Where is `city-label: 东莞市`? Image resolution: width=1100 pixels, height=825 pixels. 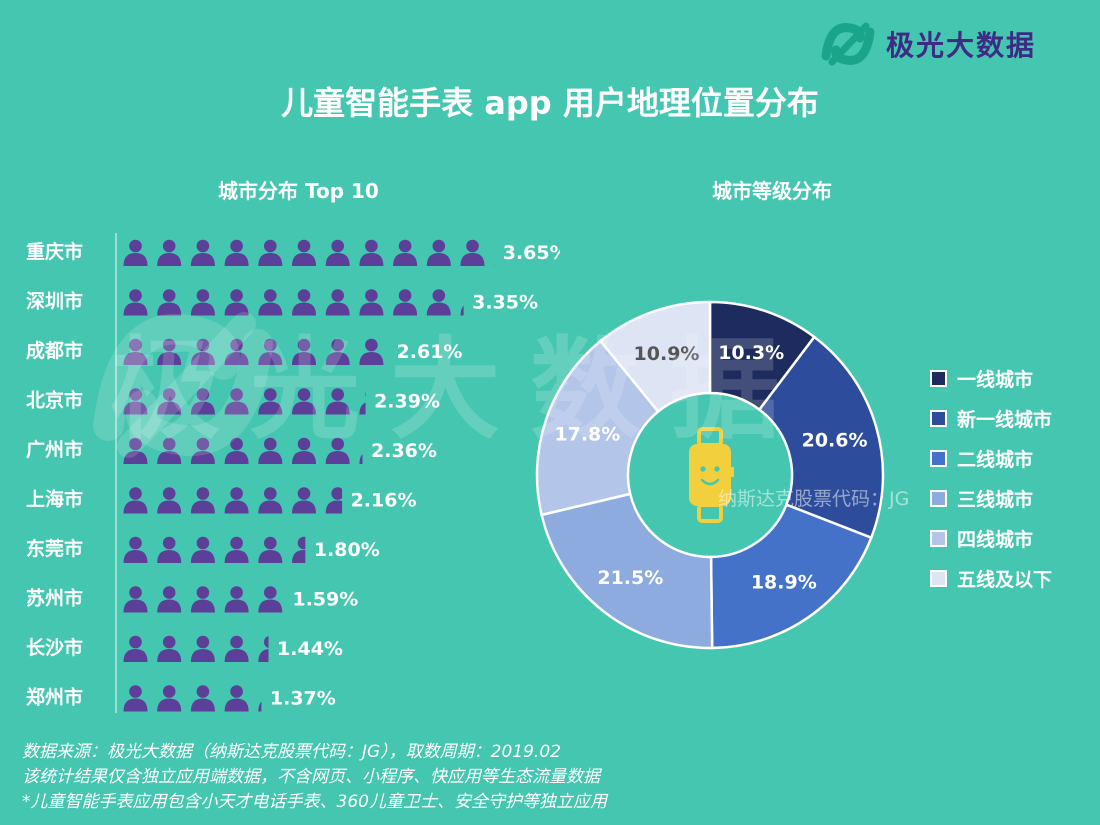
city-label: 东莞市 is located at coordinates (54, 548).